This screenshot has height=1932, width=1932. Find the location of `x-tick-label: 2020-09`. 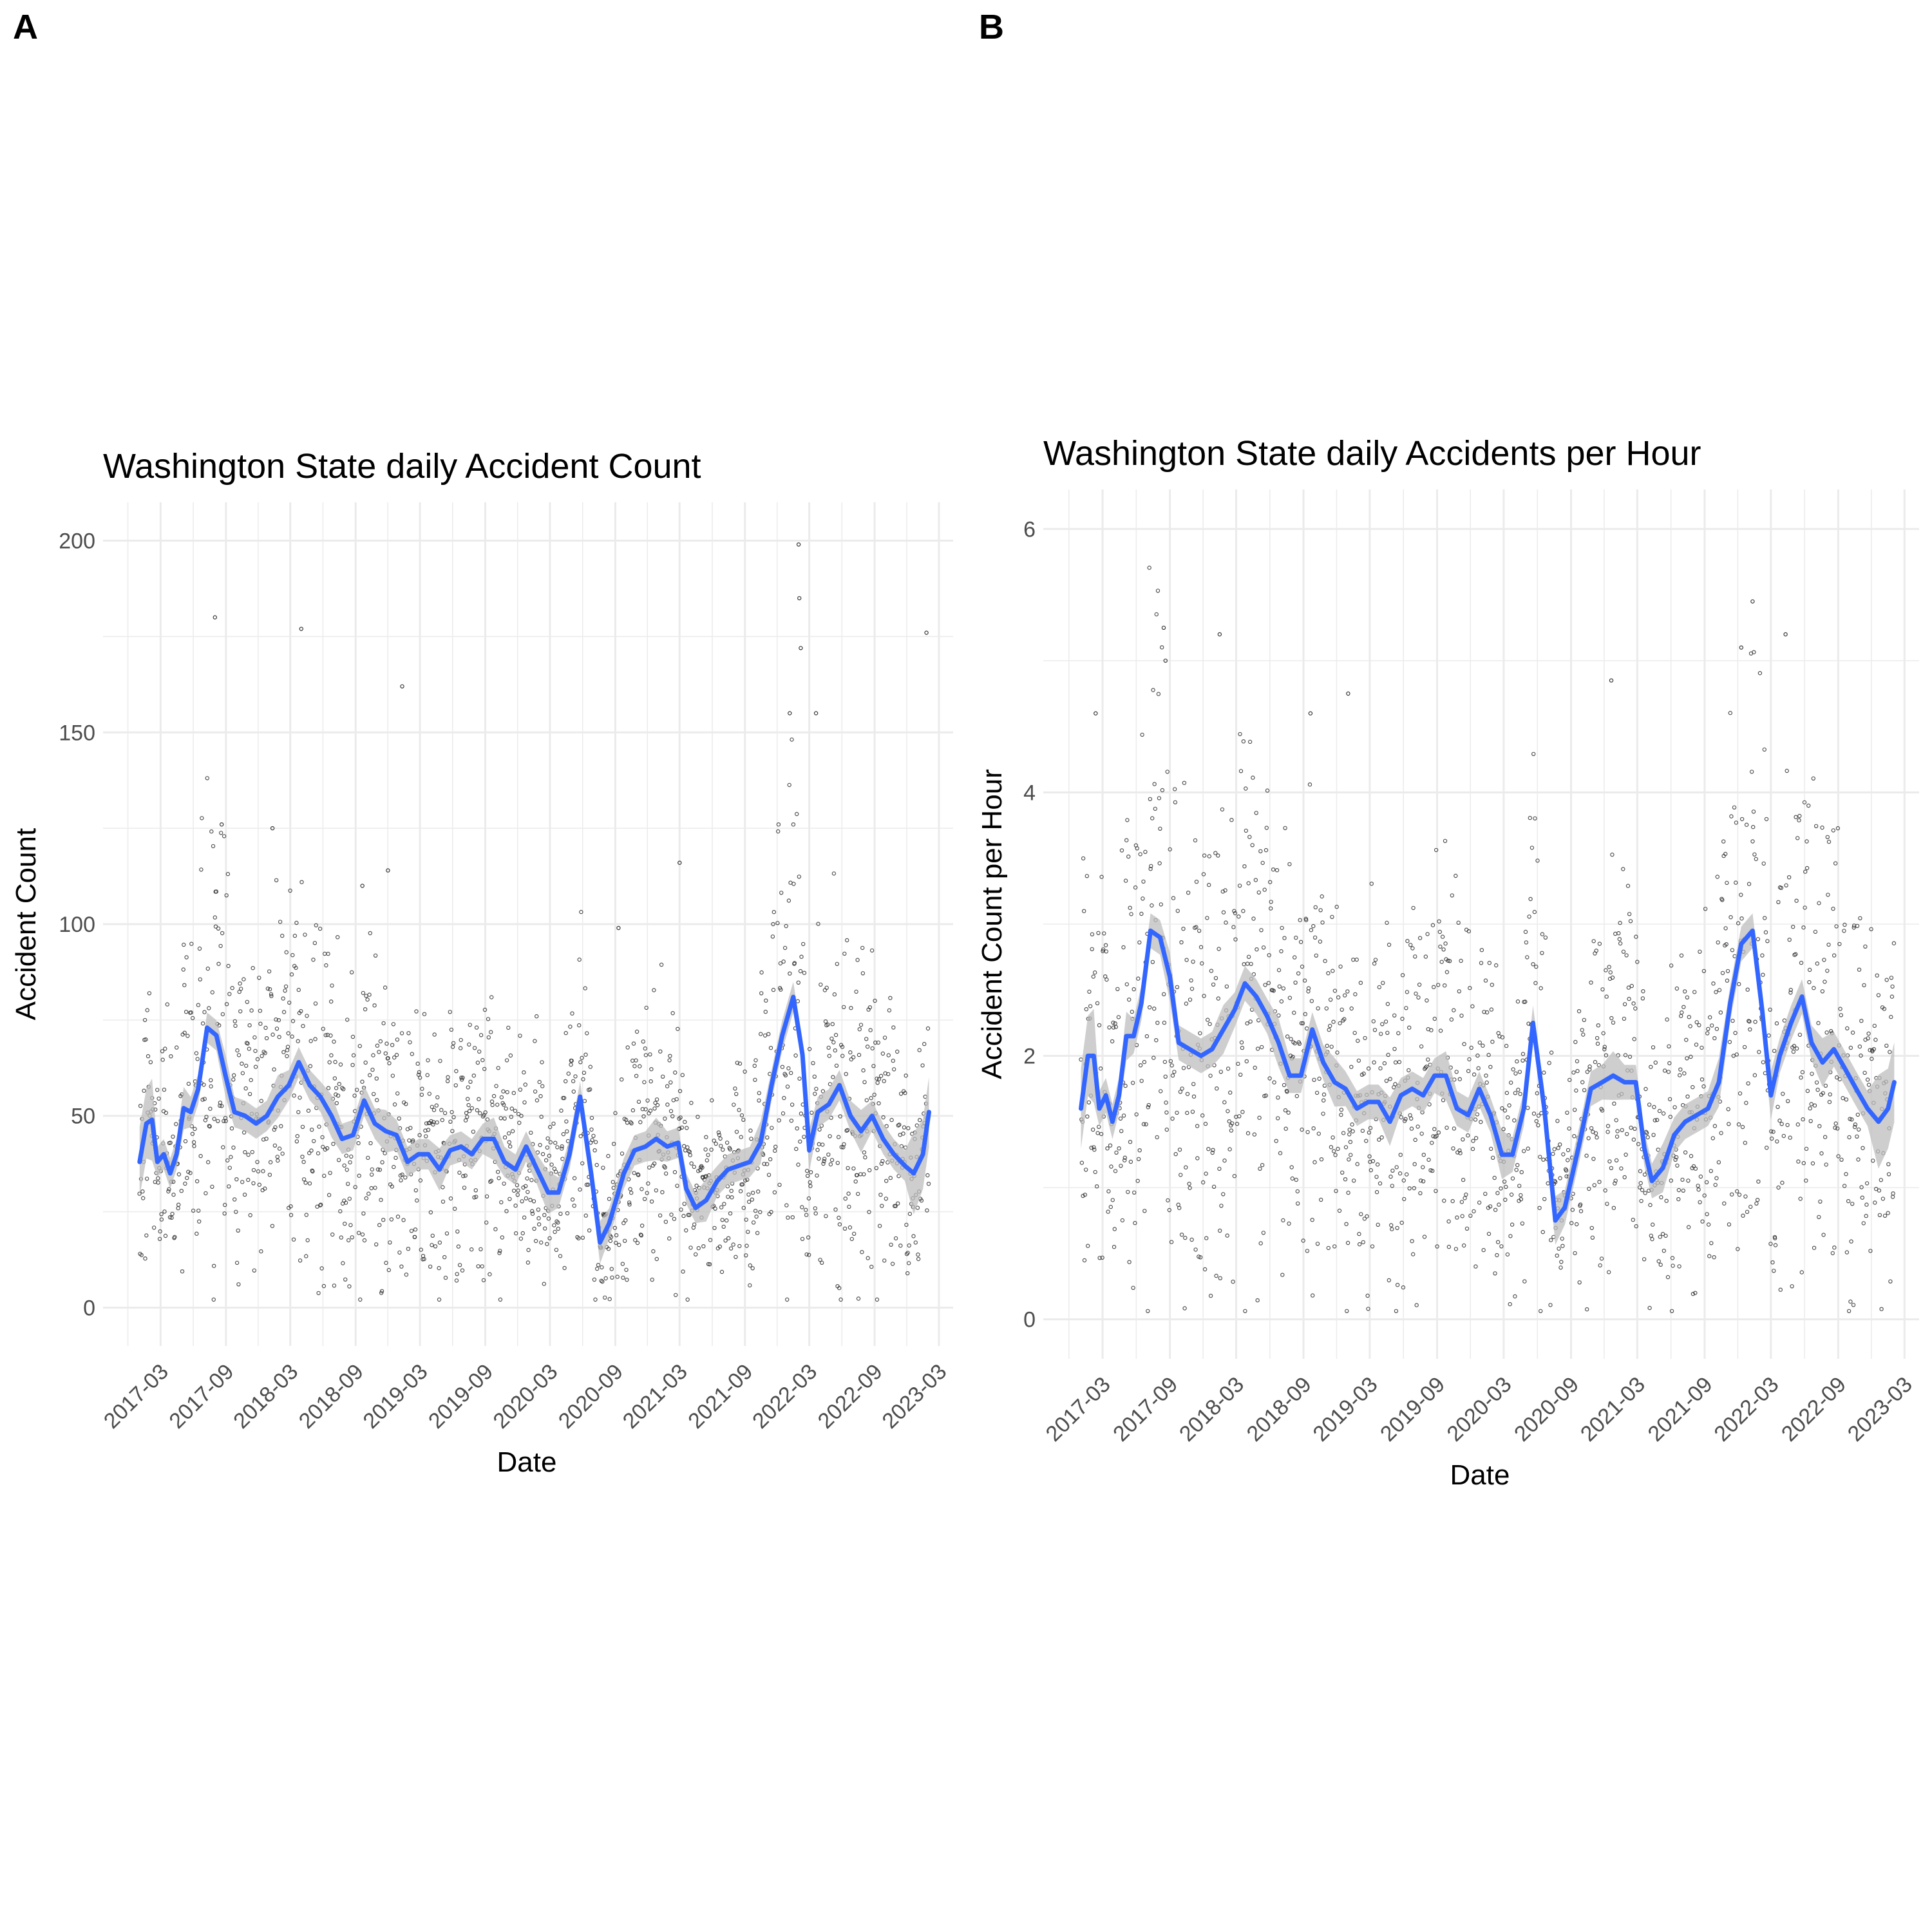

x-tick-label: 2020-09 is located at coordinates (591, 1397).